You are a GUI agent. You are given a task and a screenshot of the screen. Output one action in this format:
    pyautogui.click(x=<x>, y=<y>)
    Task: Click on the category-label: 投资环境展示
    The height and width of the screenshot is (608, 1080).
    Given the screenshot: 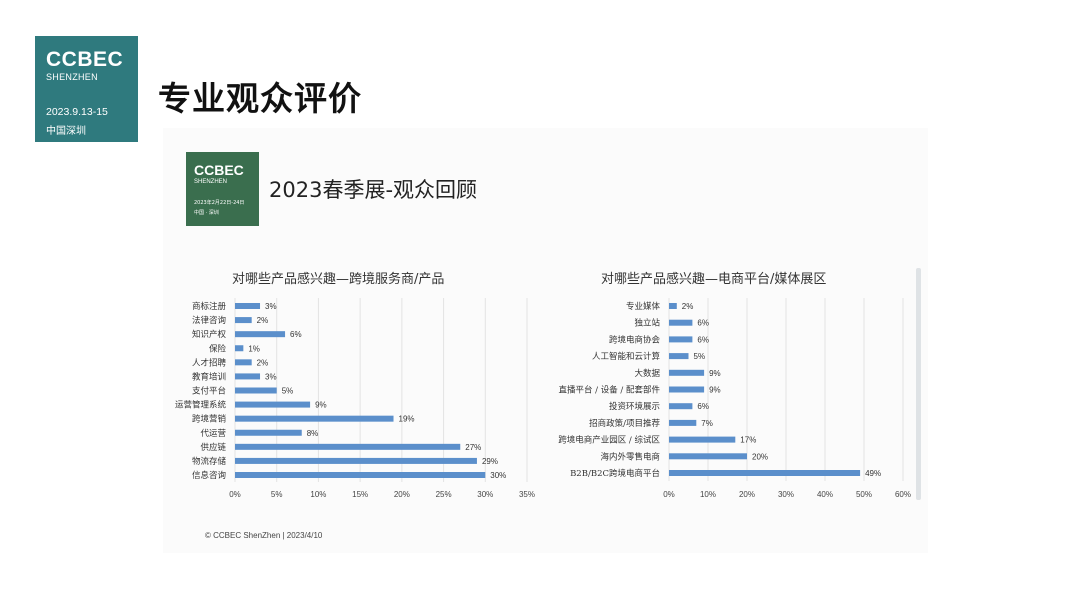 What is the action you would take?
    pyautogui.click(x=634, y=406)
    